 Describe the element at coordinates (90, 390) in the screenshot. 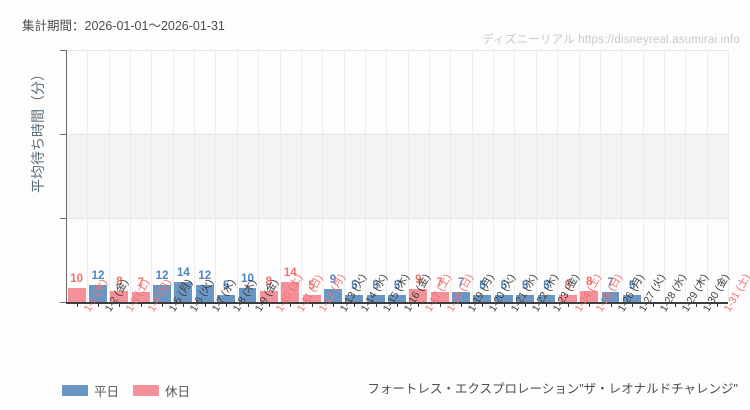

I see `legend-item-weekday: 平日` at that location.